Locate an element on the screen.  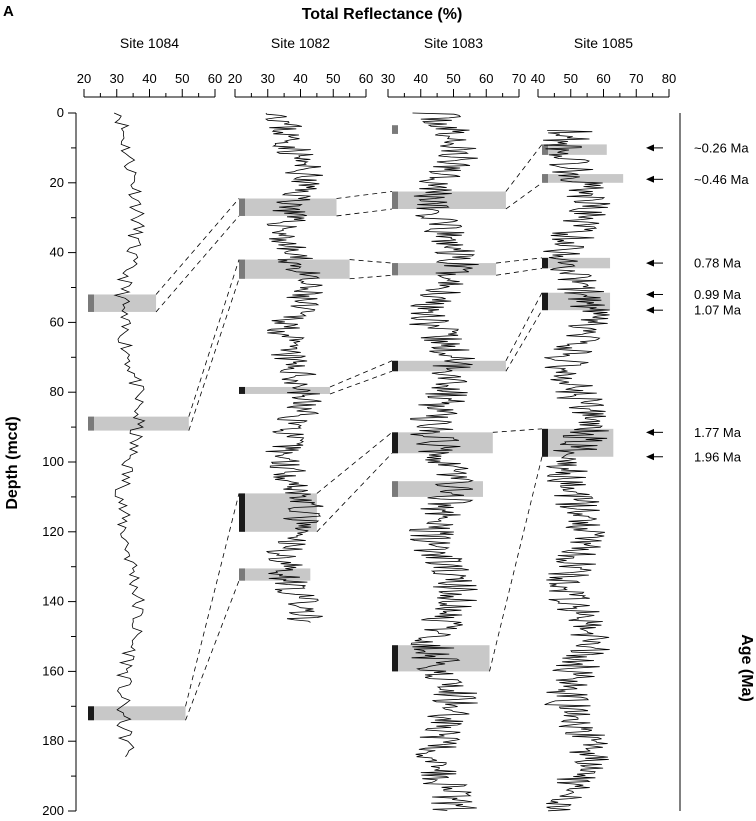
depth-tick-label: 20 is located at coordinates (57, 182).